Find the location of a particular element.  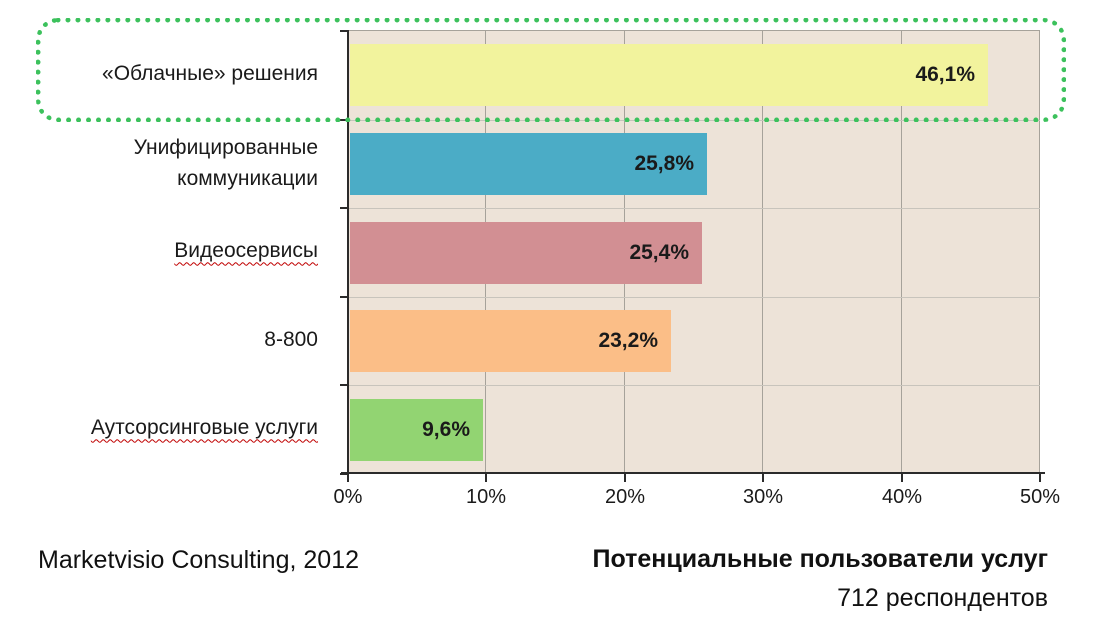

bar: 25,8% is located at coordinates (528, 164).